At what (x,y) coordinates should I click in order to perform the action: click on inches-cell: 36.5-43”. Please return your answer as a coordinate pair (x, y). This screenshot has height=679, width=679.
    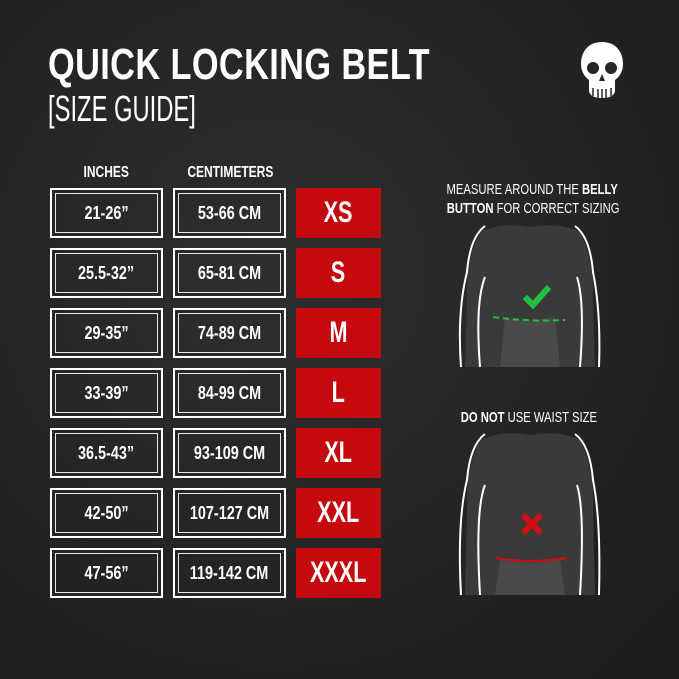
    Looking at the image, I should click on (106, 453).